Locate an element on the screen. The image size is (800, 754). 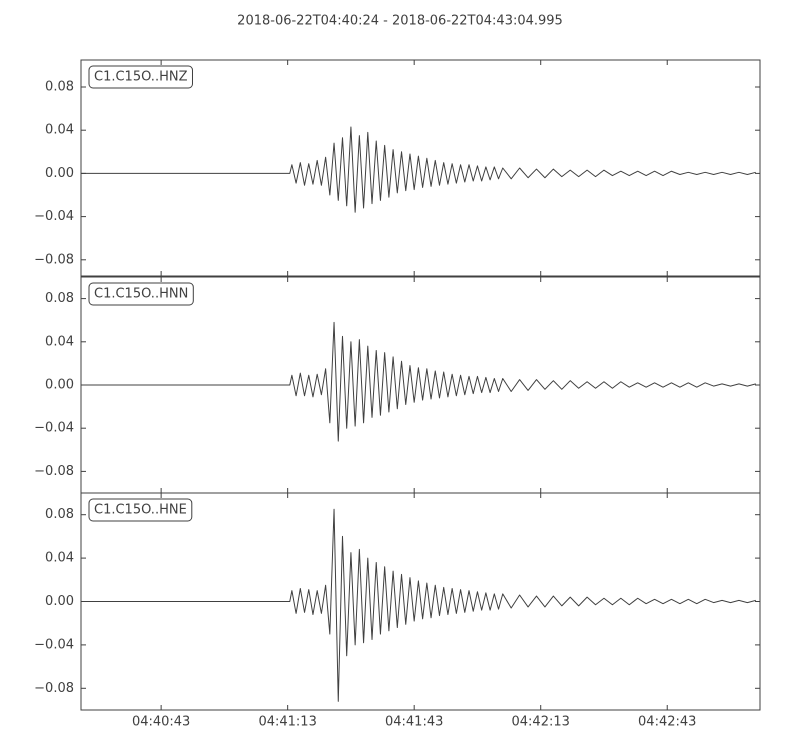
x-tick-label: 04:41:43 is located at coordinates (414, 722).